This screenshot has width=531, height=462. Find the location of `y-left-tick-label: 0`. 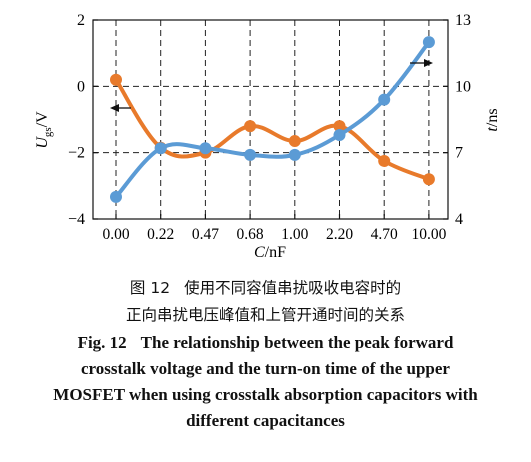

y-left-tick-label: 0 is located at coordinates (81, 86).